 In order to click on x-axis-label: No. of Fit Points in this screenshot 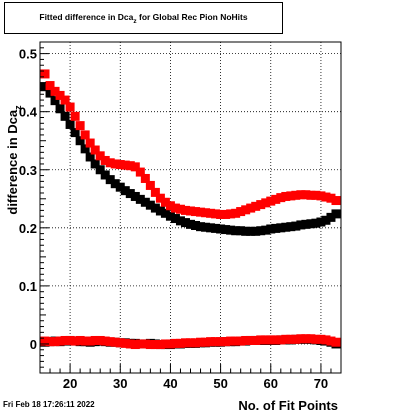, I will do `click(288, 405)`.